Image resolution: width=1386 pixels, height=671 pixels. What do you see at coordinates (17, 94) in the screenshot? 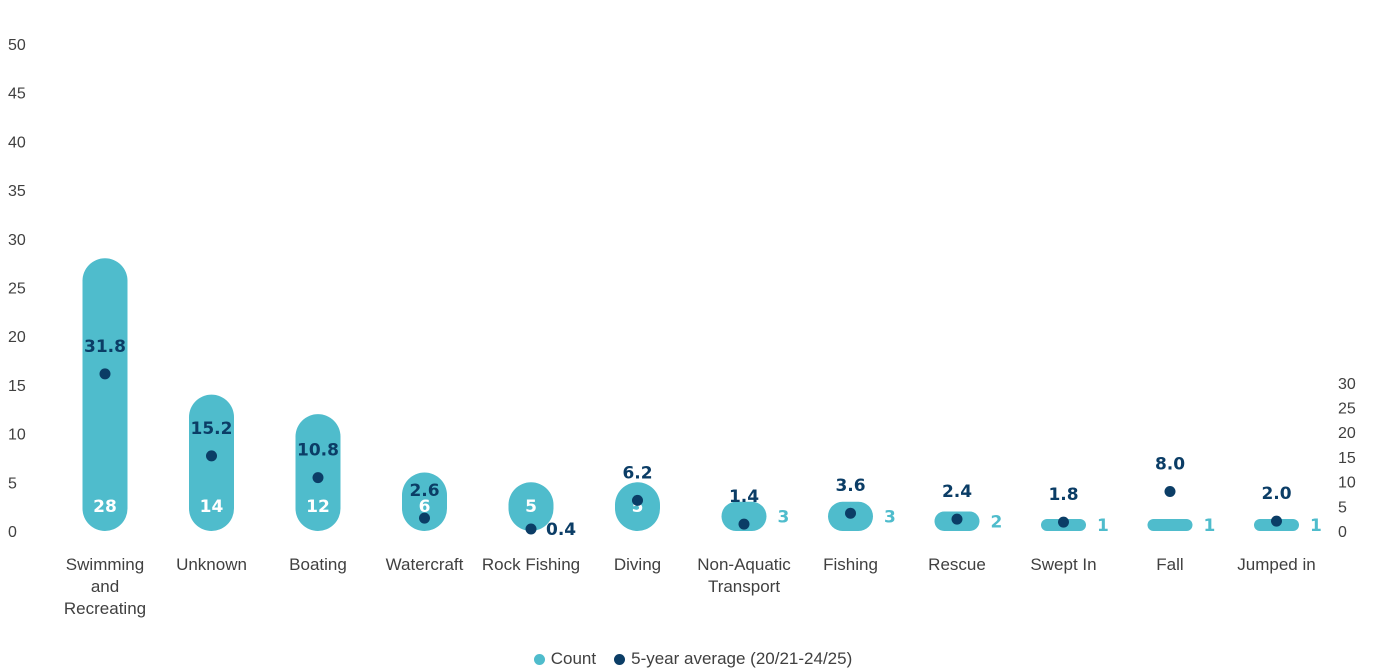
I see `left-axis-tick: 45` at bounding box center [17, 94].